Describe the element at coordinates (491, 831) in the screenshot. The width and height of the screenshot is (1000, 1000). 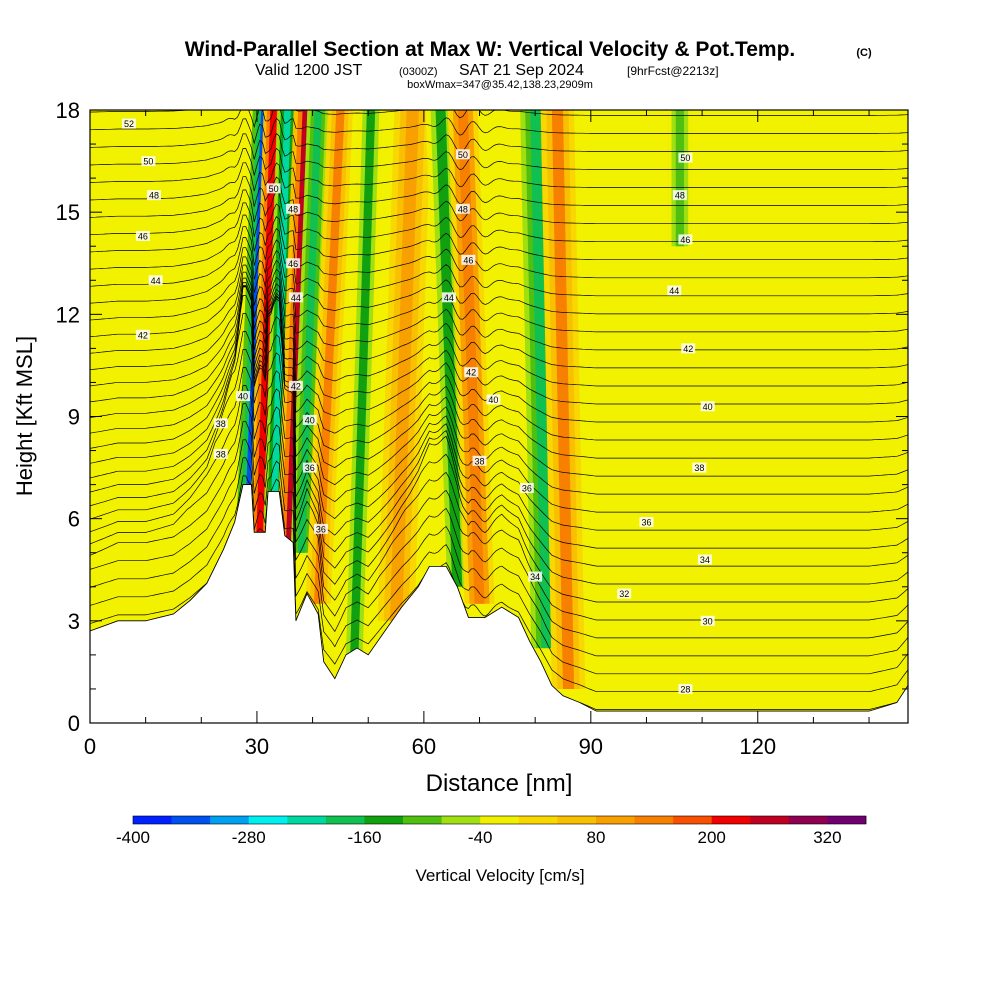
I see `colorbar: -400 -280 -160 -40 80 200 320` at that location.